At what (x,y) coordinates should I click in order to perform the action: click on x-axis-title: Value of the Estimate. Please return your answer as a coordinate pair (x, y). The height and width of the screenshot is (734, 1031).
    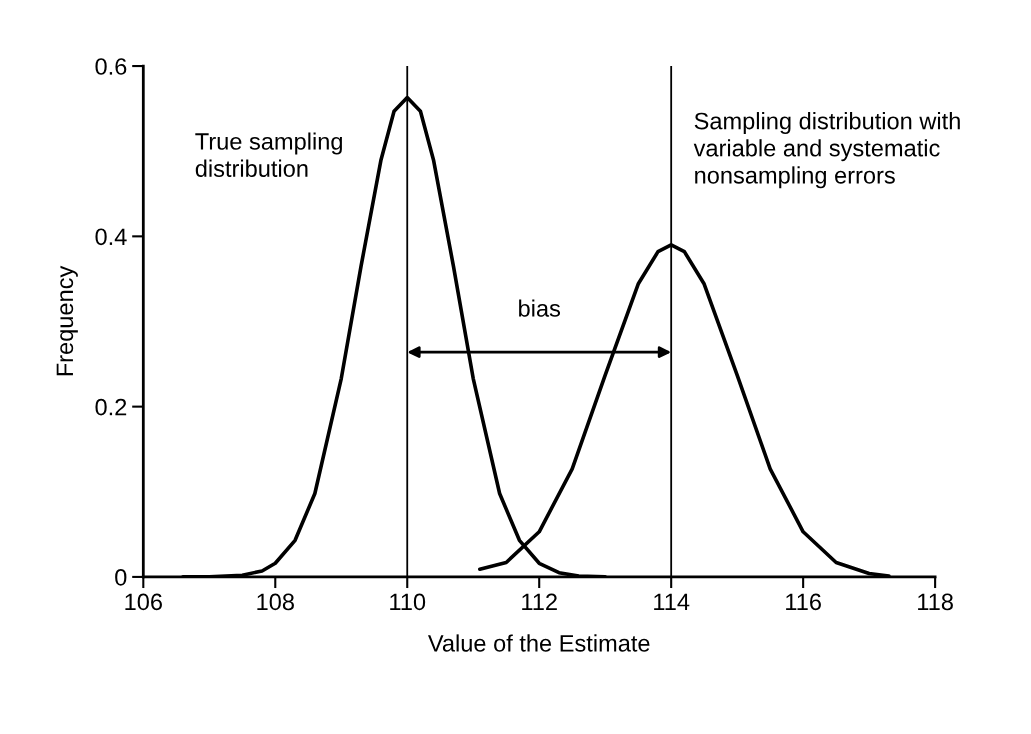
    Looking at the image, I should click on (538, 643).